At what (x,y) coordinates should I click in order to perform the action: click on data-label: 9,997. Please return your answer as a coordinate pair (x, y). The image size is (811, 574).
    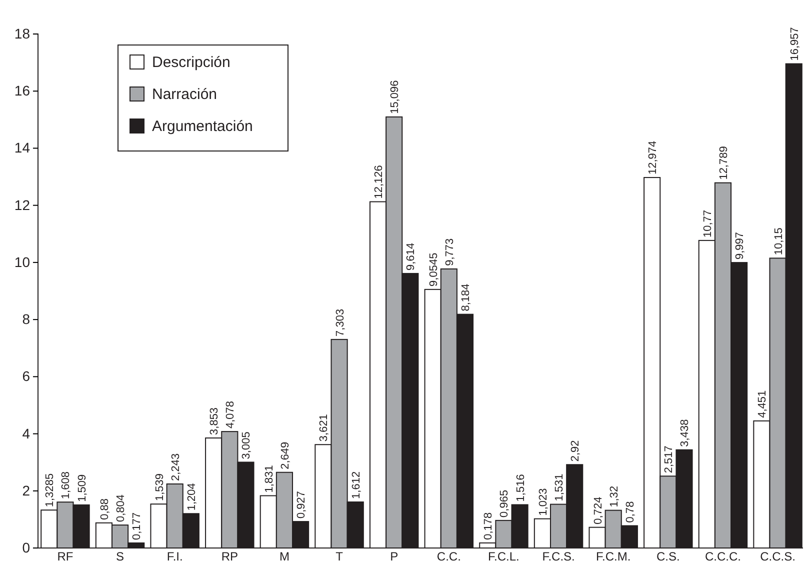
    Looking at the image, I should click on (740, 246).